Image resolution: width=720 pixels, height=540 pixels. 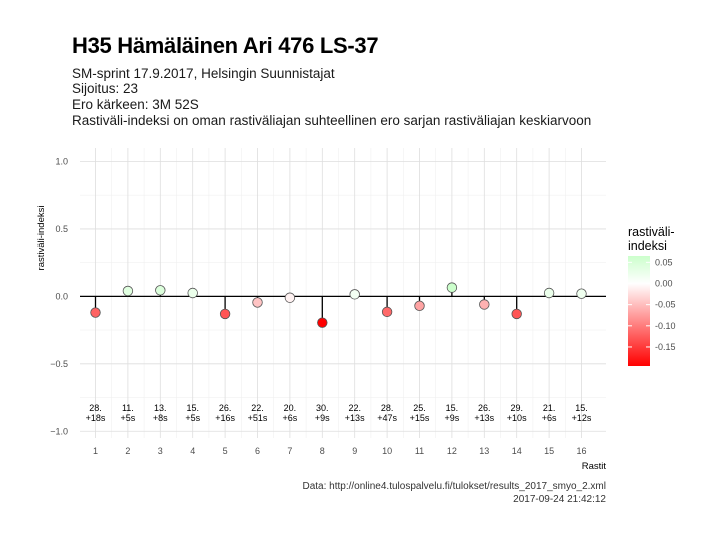 I want to click on x-tick-label: 7, so click(x=289, y=451).